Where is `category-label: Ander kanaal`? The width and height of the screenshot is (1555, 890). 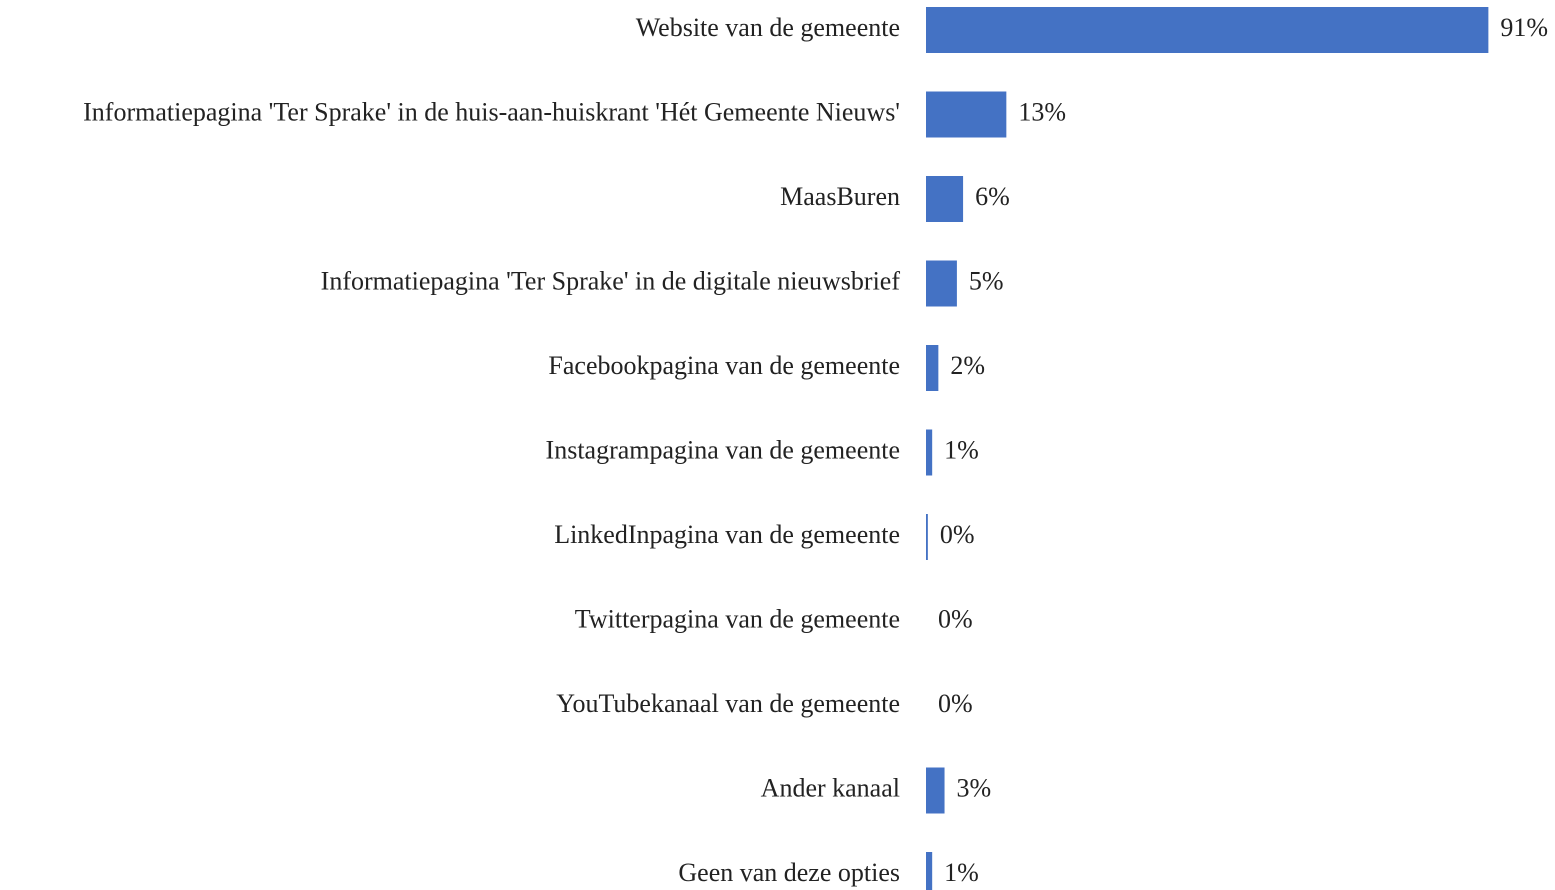 category-label: Ander kanaal is located at coordinates (830, 787).